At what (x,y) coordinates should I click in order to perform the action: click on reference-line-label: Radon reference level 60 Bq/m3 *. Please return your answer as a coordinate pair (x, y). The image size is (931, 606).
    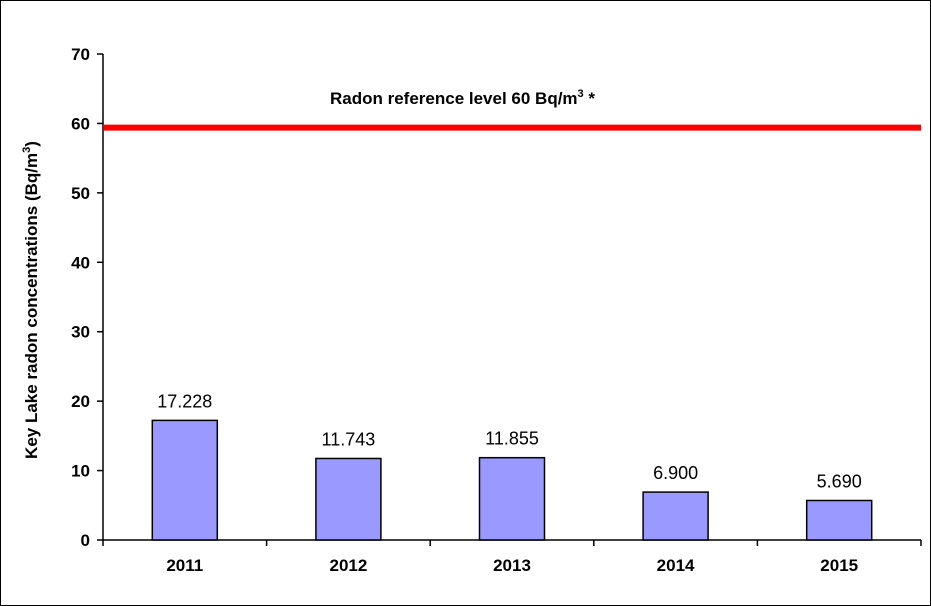
    Looking at the image, I should click on (462, 98).